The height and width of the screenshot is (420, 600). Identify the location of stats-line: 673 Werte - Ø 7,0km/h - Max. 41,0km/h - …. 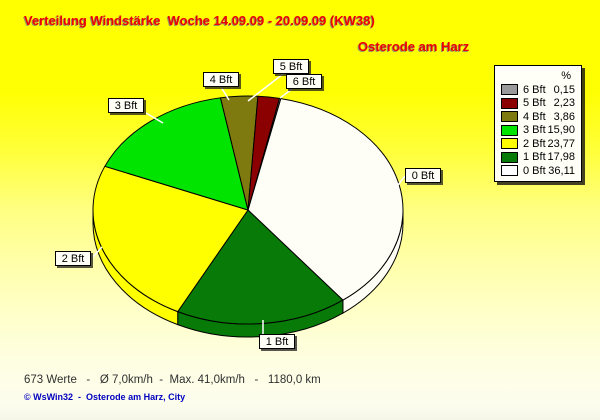
(172, 380).